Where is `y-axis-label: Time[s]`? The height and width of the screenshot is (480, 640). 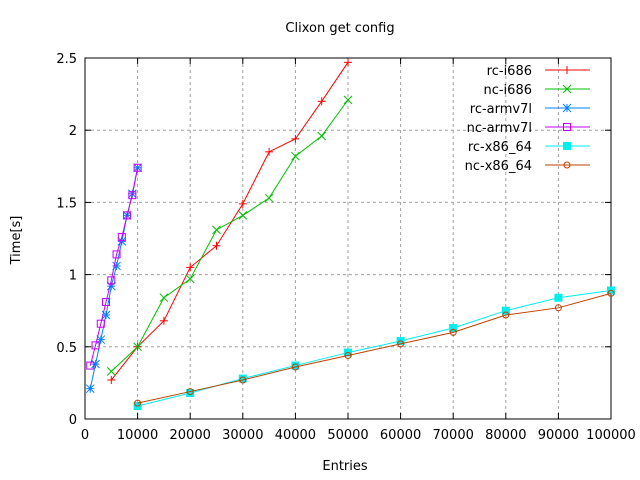
y-axis-label: Time[s] is located at coordinates (16, 241).